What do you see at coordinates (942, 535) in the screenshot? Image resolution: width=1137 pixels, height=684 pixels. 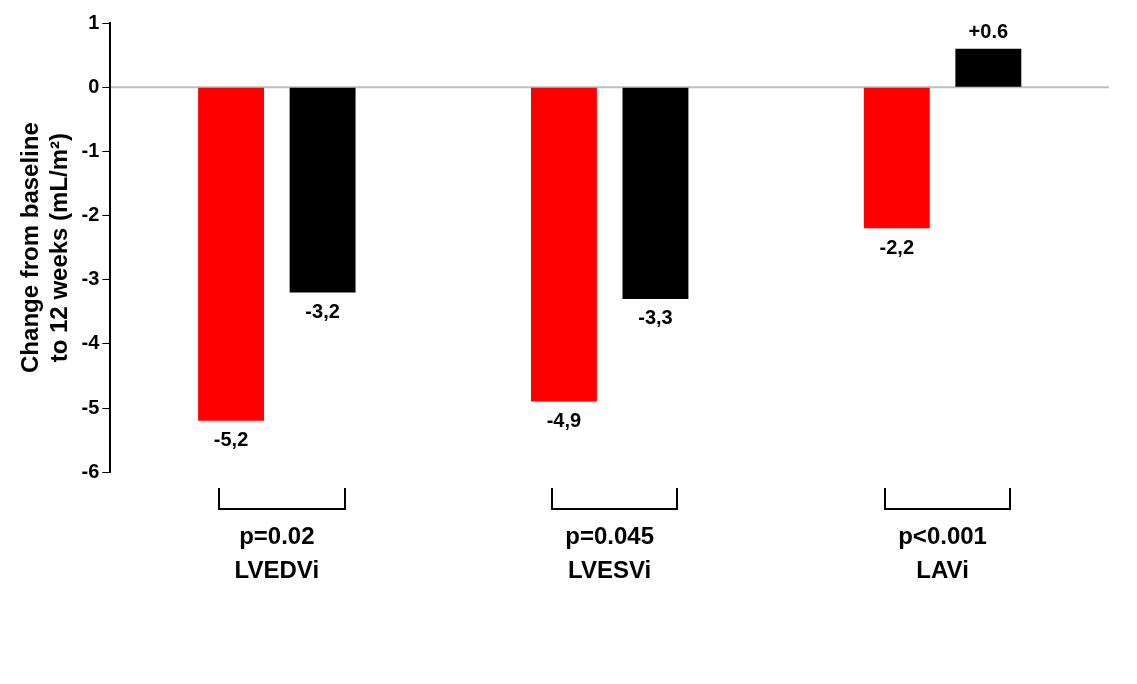 I see `text: p<0.001` at bounding box center [942, 535].